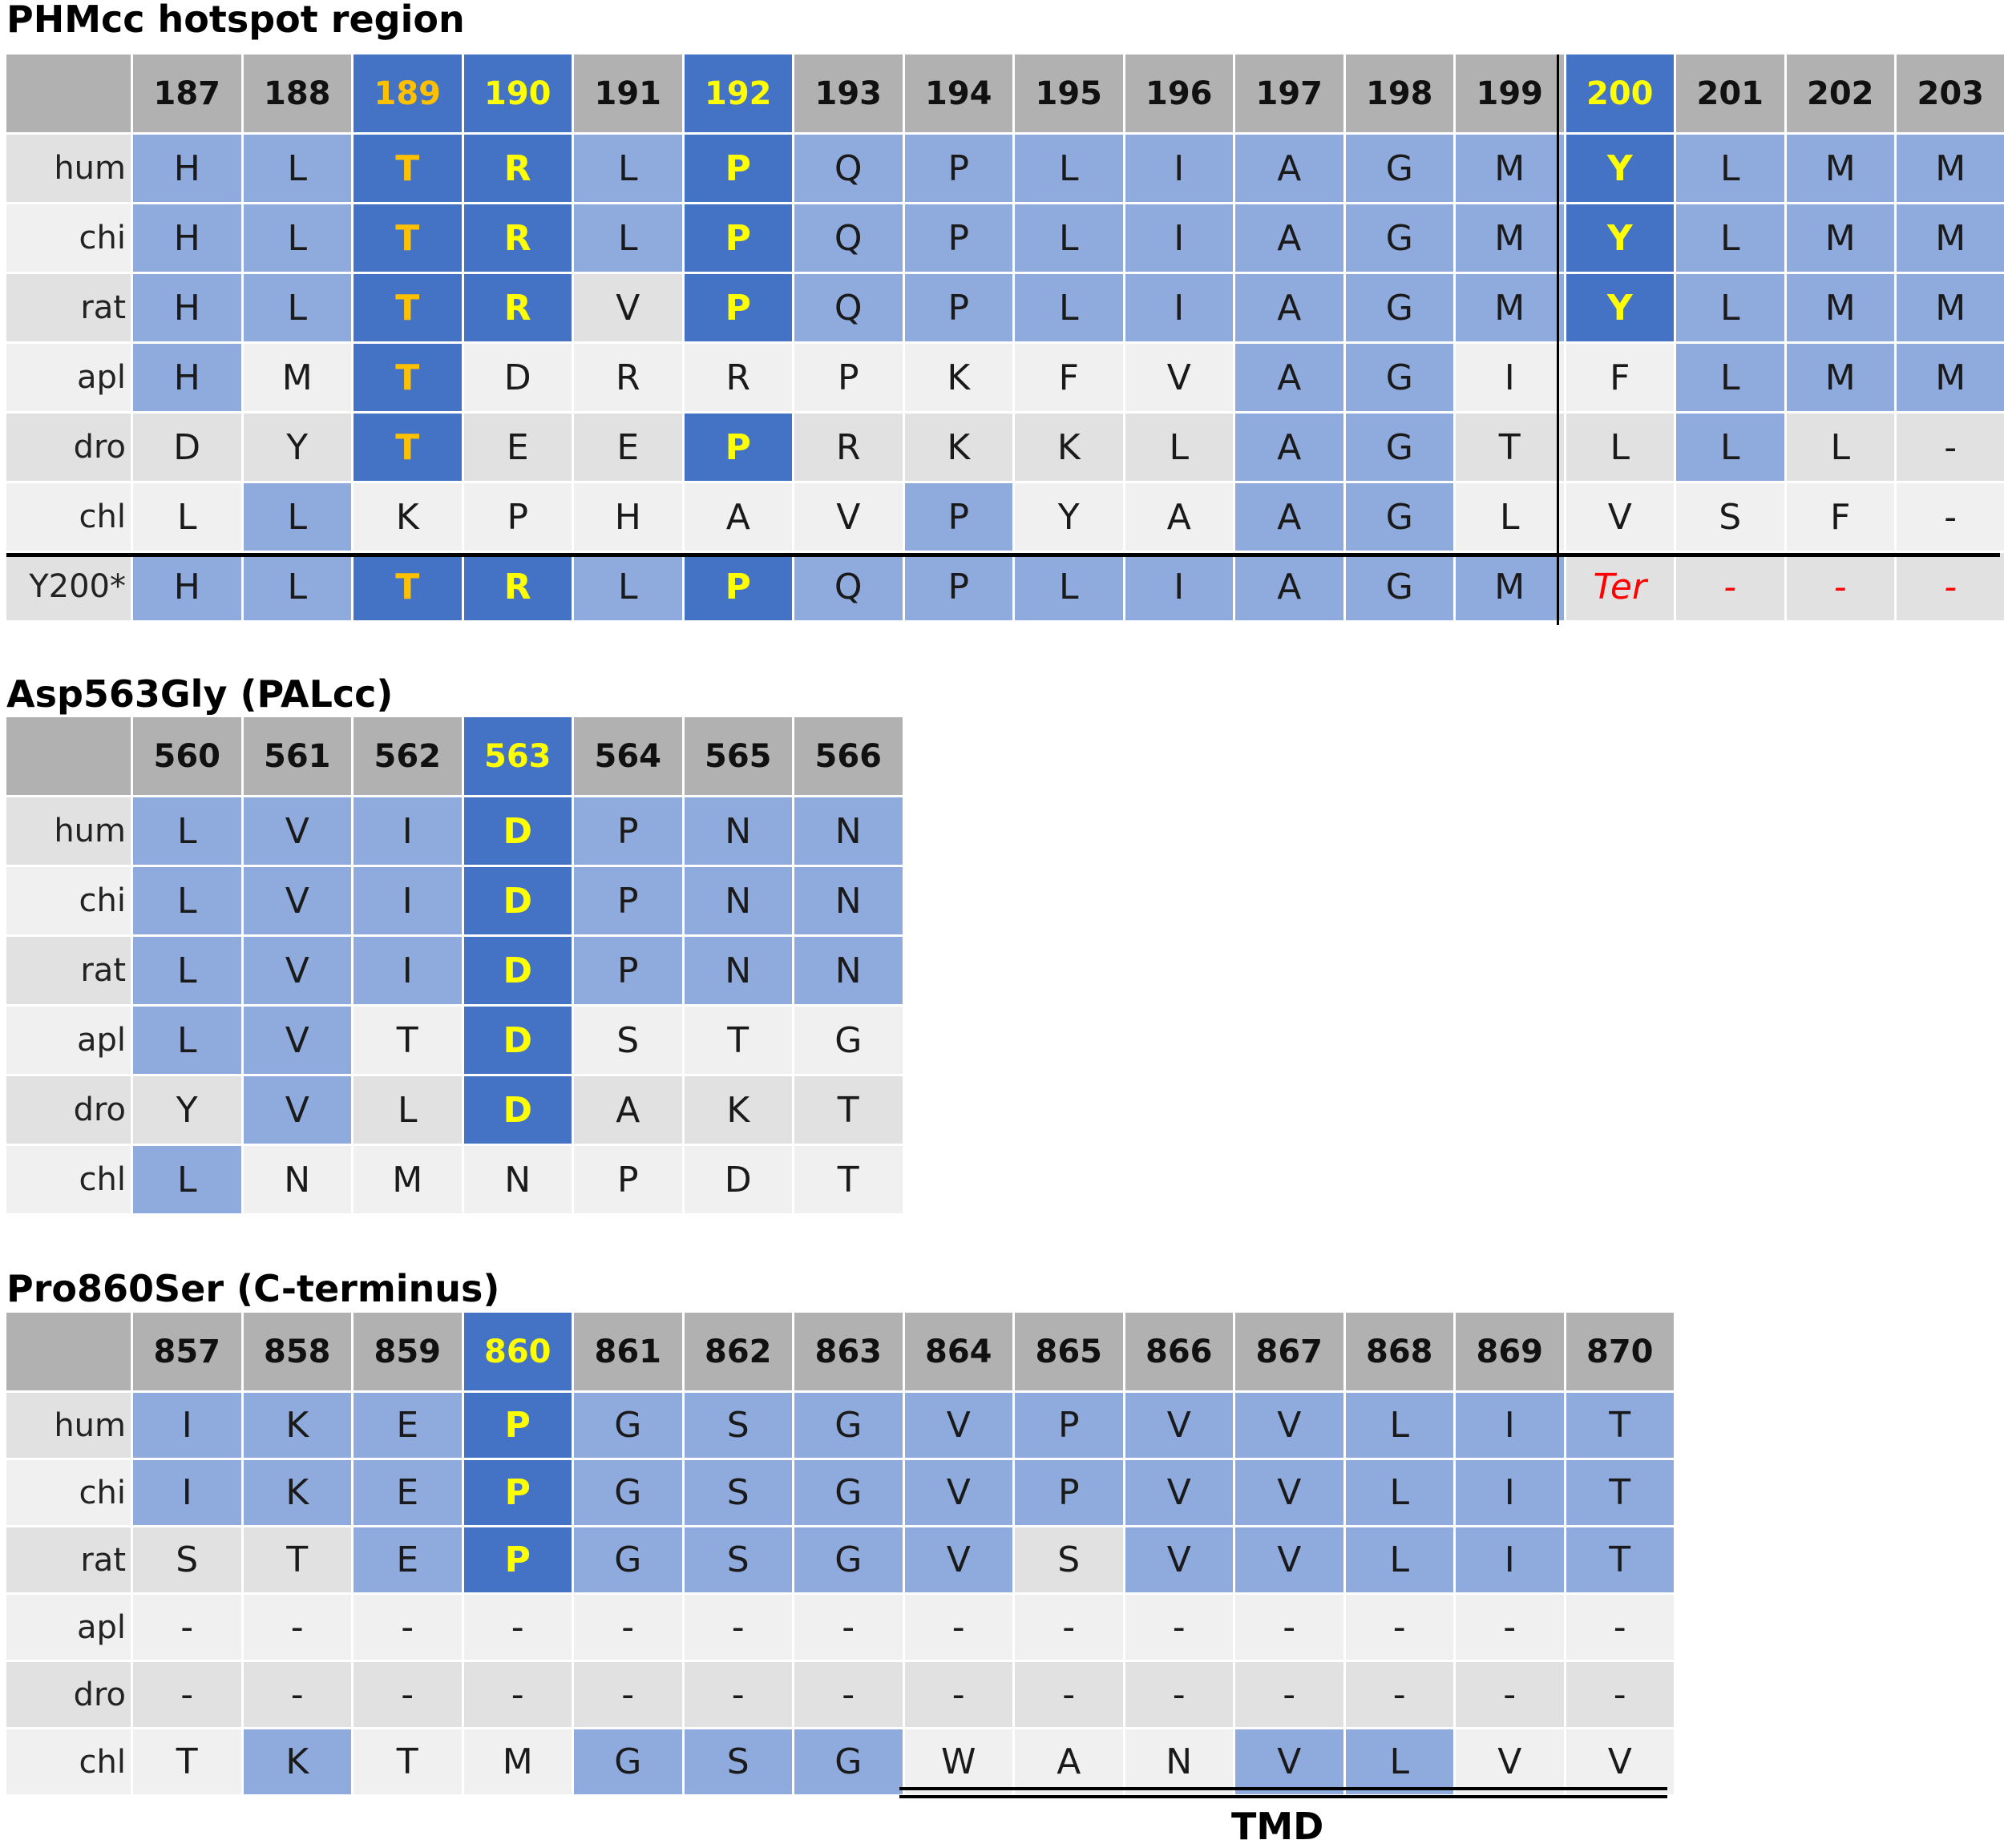 The height and width of the screenshot is (1848, 2004). I want to click on position-header: 197, so click(1290, 94).